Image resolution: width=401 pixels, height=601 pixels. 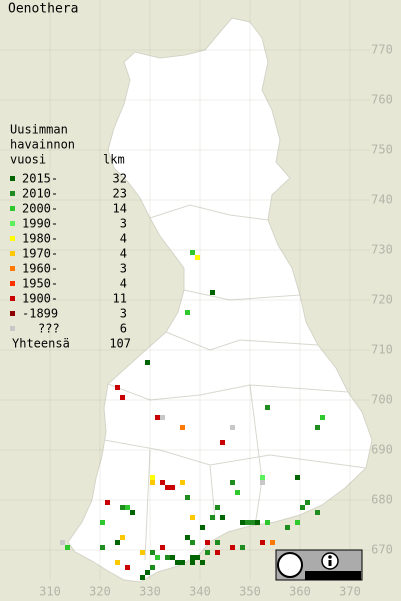 I want to click on cc-icon, so click(x=290, y=565).